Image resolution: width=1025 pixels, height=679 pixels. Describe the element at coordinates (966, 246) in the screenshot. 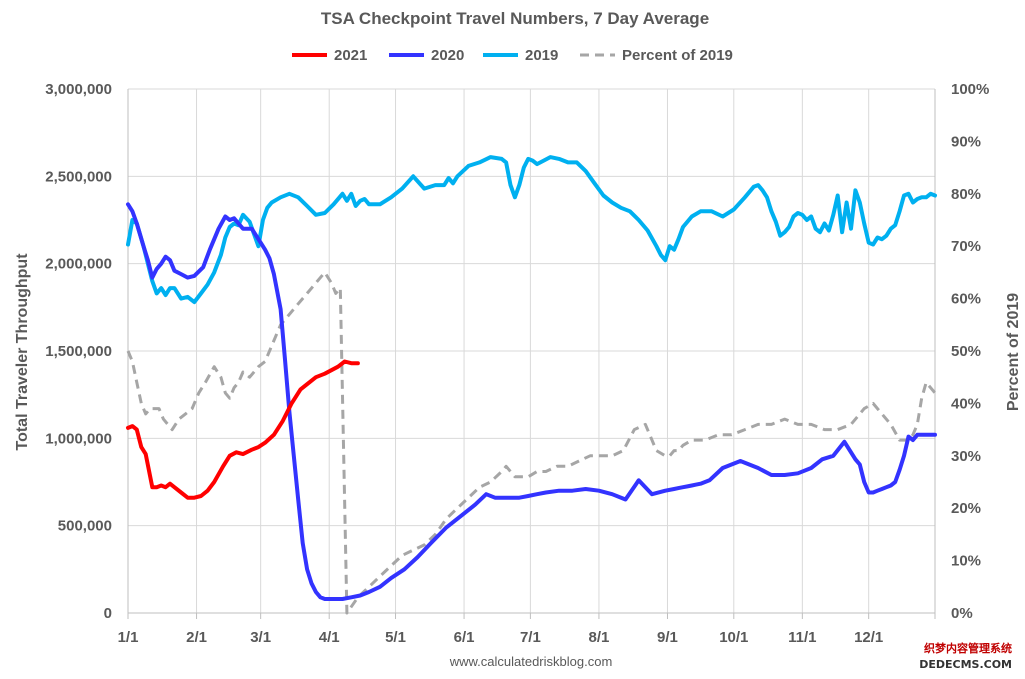

I see `y2-tick-label: 70%` at that location.